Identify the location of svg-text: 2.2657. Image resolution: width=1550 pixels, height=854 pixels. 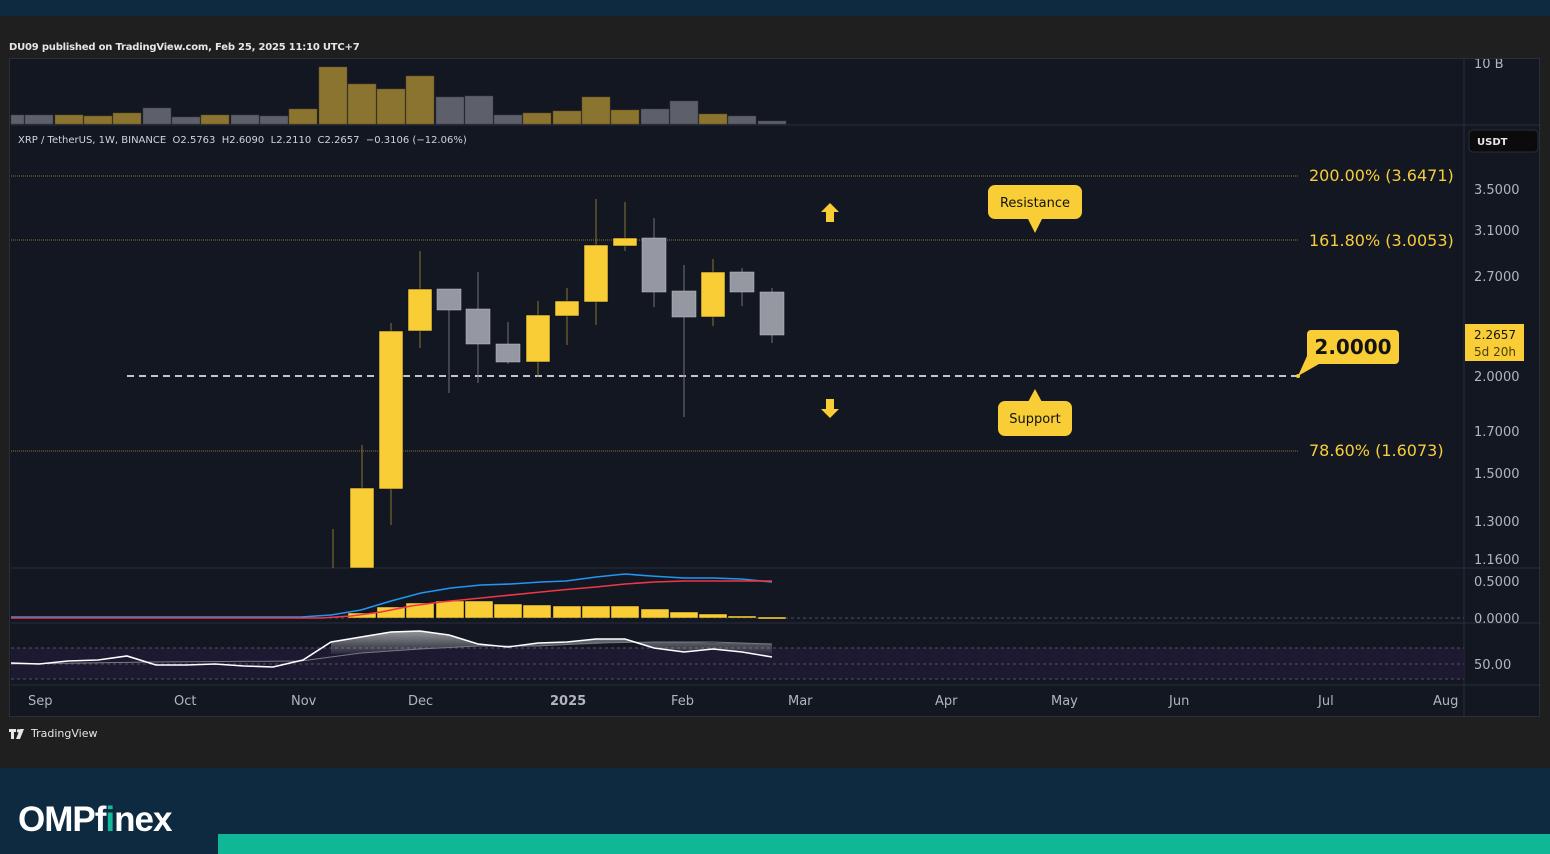
(1495, 335).